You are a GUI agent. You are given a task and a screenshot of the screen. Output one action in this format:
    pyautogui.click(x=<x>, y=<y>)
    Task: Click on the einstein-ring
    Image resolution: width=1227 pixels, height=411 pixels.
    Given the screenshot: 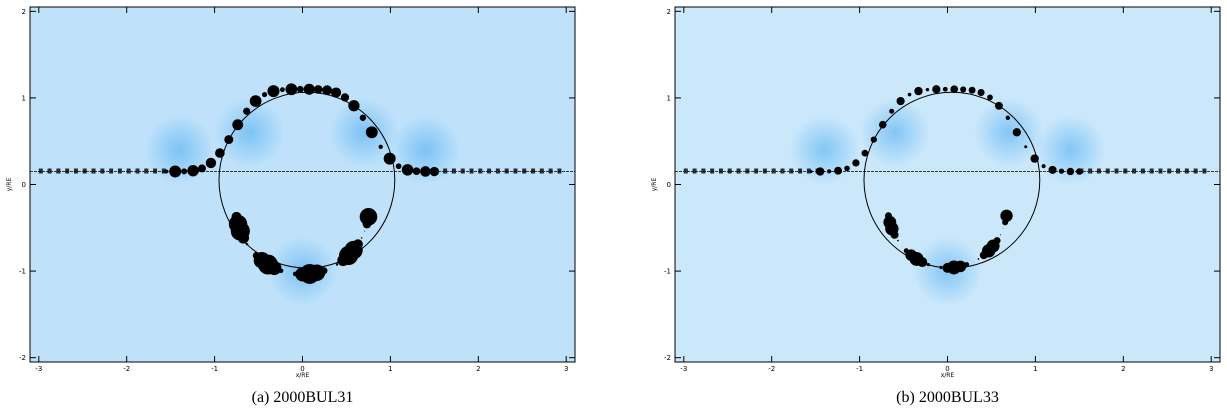 What is the action you would take?
    pyautogui.click(x=307, y=180)
    